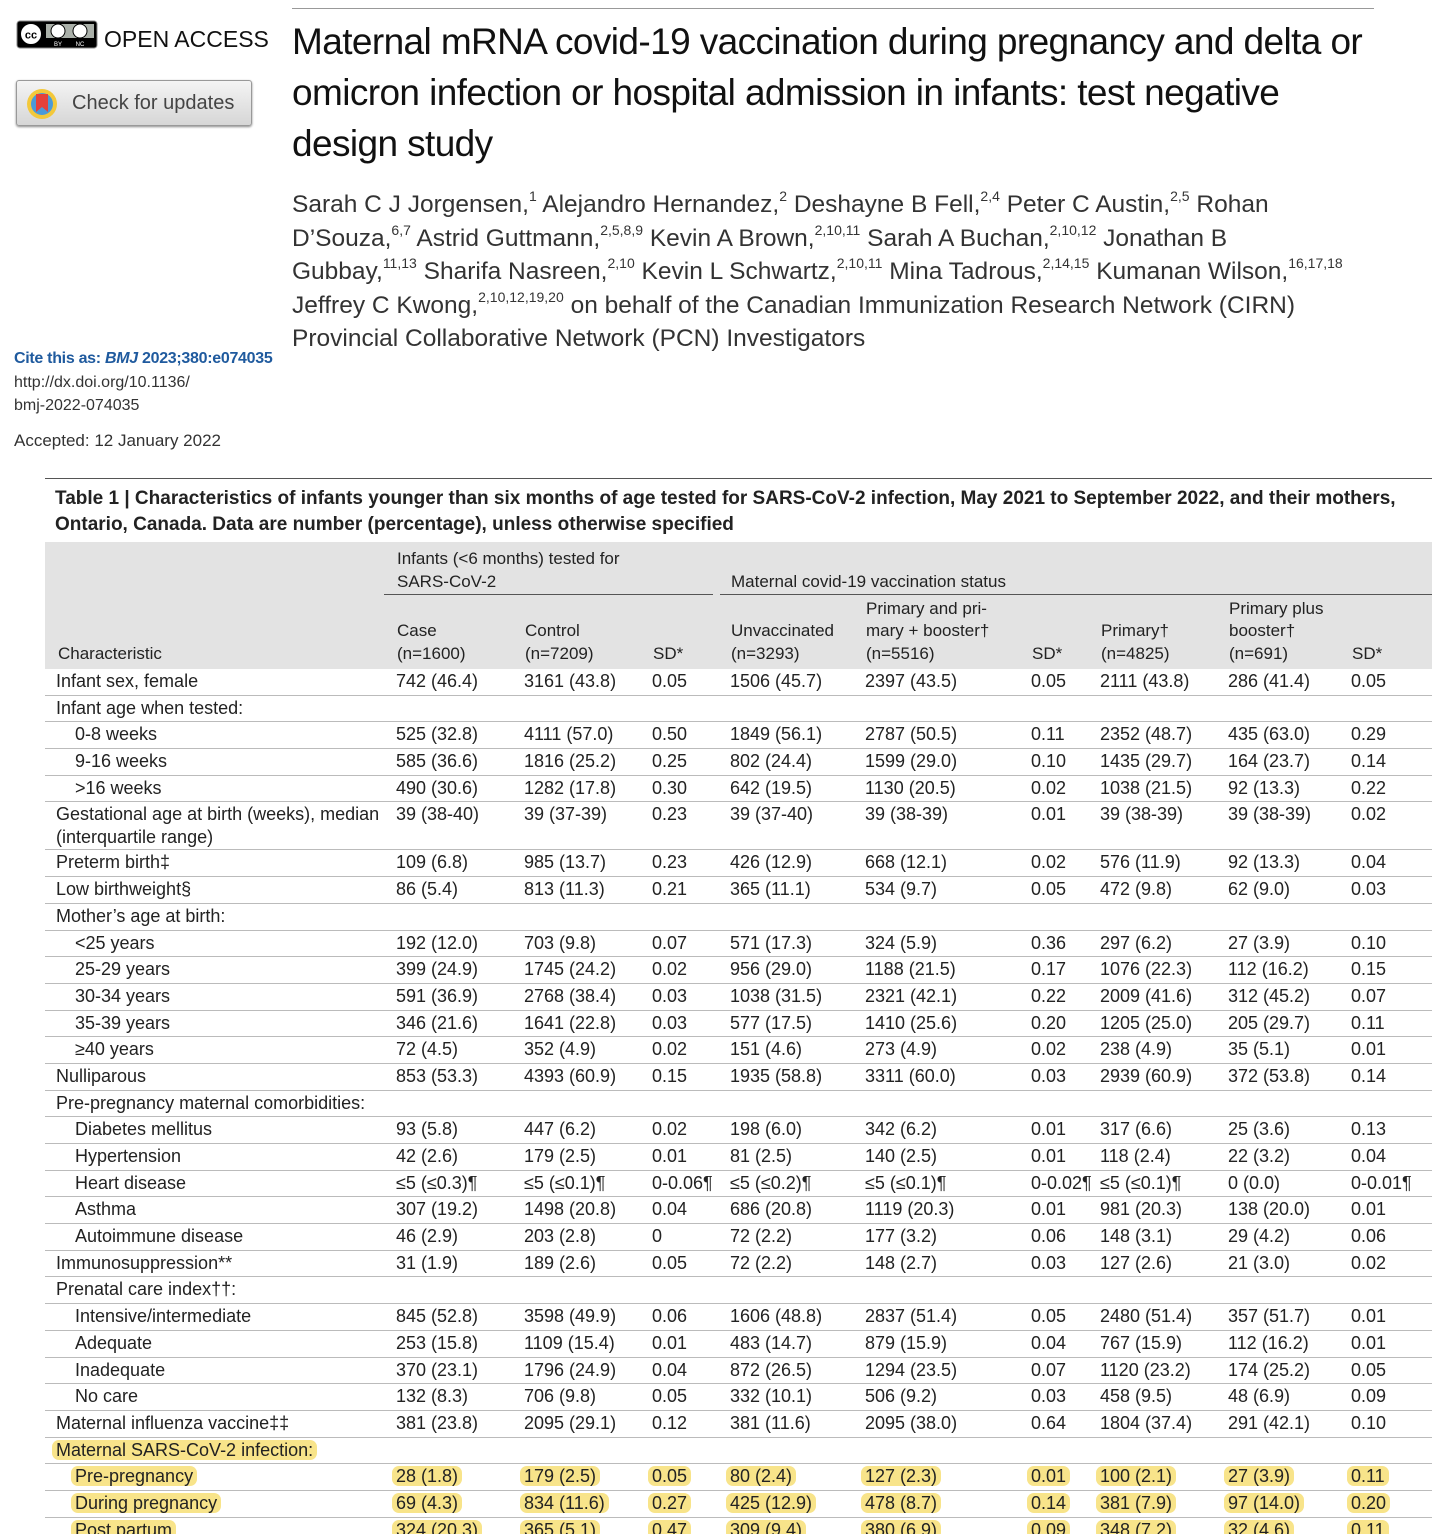 Image resolution: width=1456 pixels, height=1534 pixels. Describe the element at coordinates (776, 995) in the screenshot. I see `cell-value: 1038 (31.5)` at that location.